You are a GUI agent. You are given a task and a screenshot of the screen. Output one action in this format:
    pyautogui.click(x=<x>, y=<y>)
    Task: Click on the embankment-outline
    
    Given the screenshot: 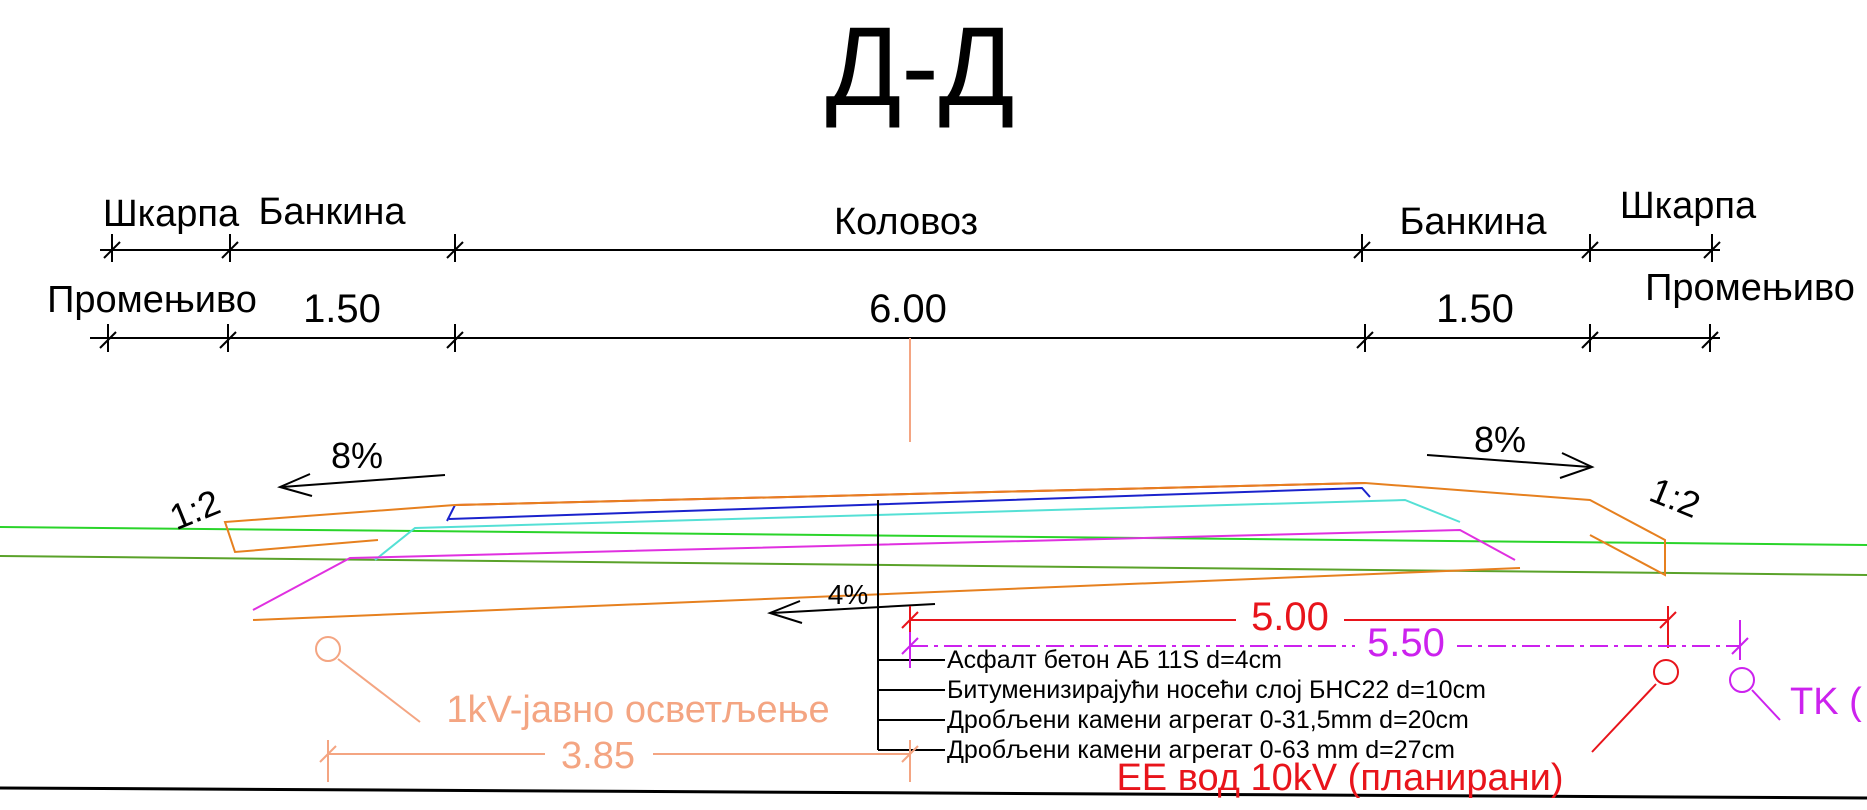 What is the action you would take?
    pyautogui.click(x=944, y=529)
    